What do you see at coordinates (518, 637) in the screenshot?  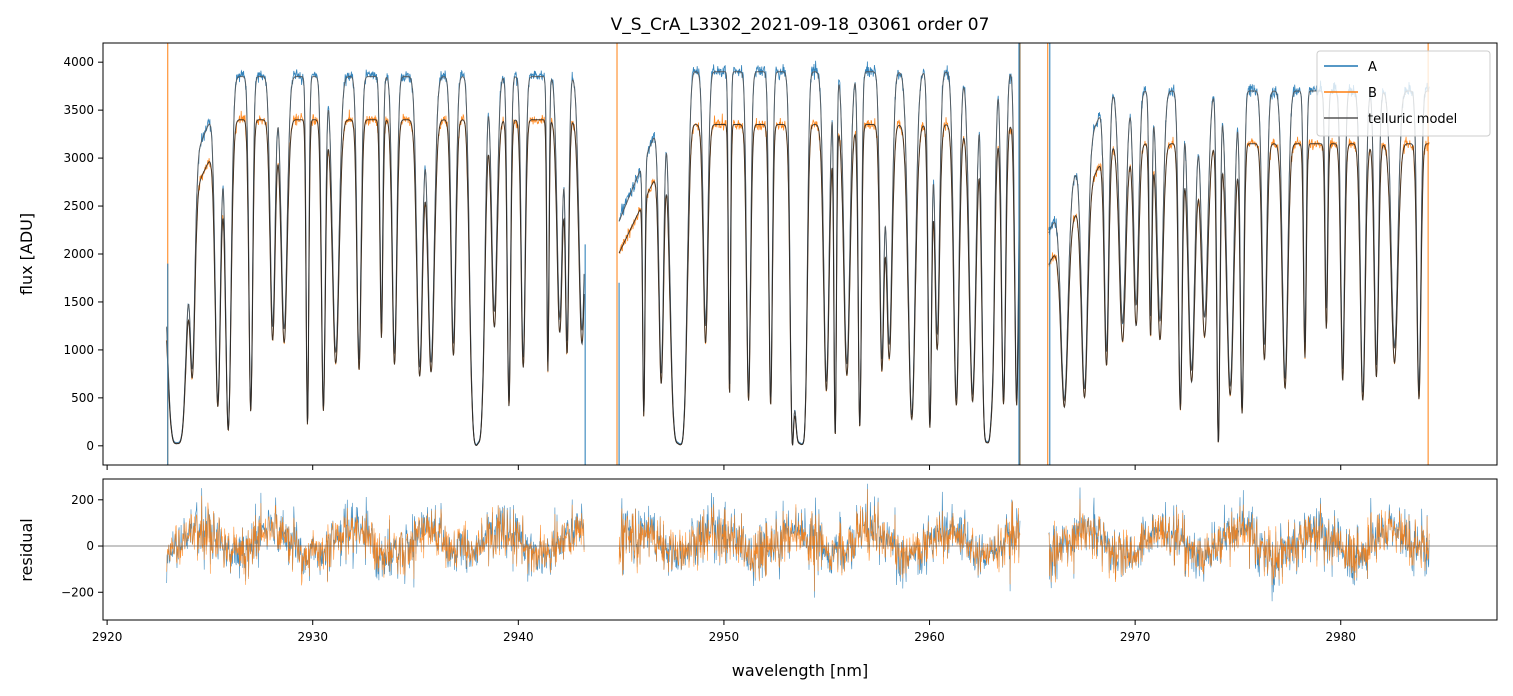 I see `x-tick-label: 2940` at bounding box center [518, 637].